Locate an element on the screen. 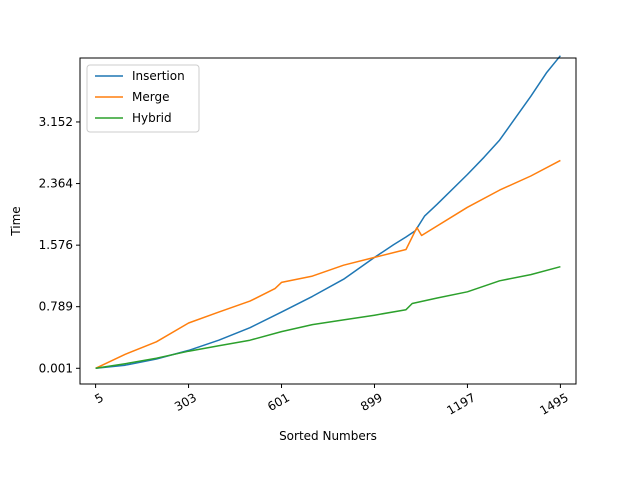 The width and height of the screenshot is (640, 484). legend-label-insertion: Insertion is located at coordinates (158, 76).